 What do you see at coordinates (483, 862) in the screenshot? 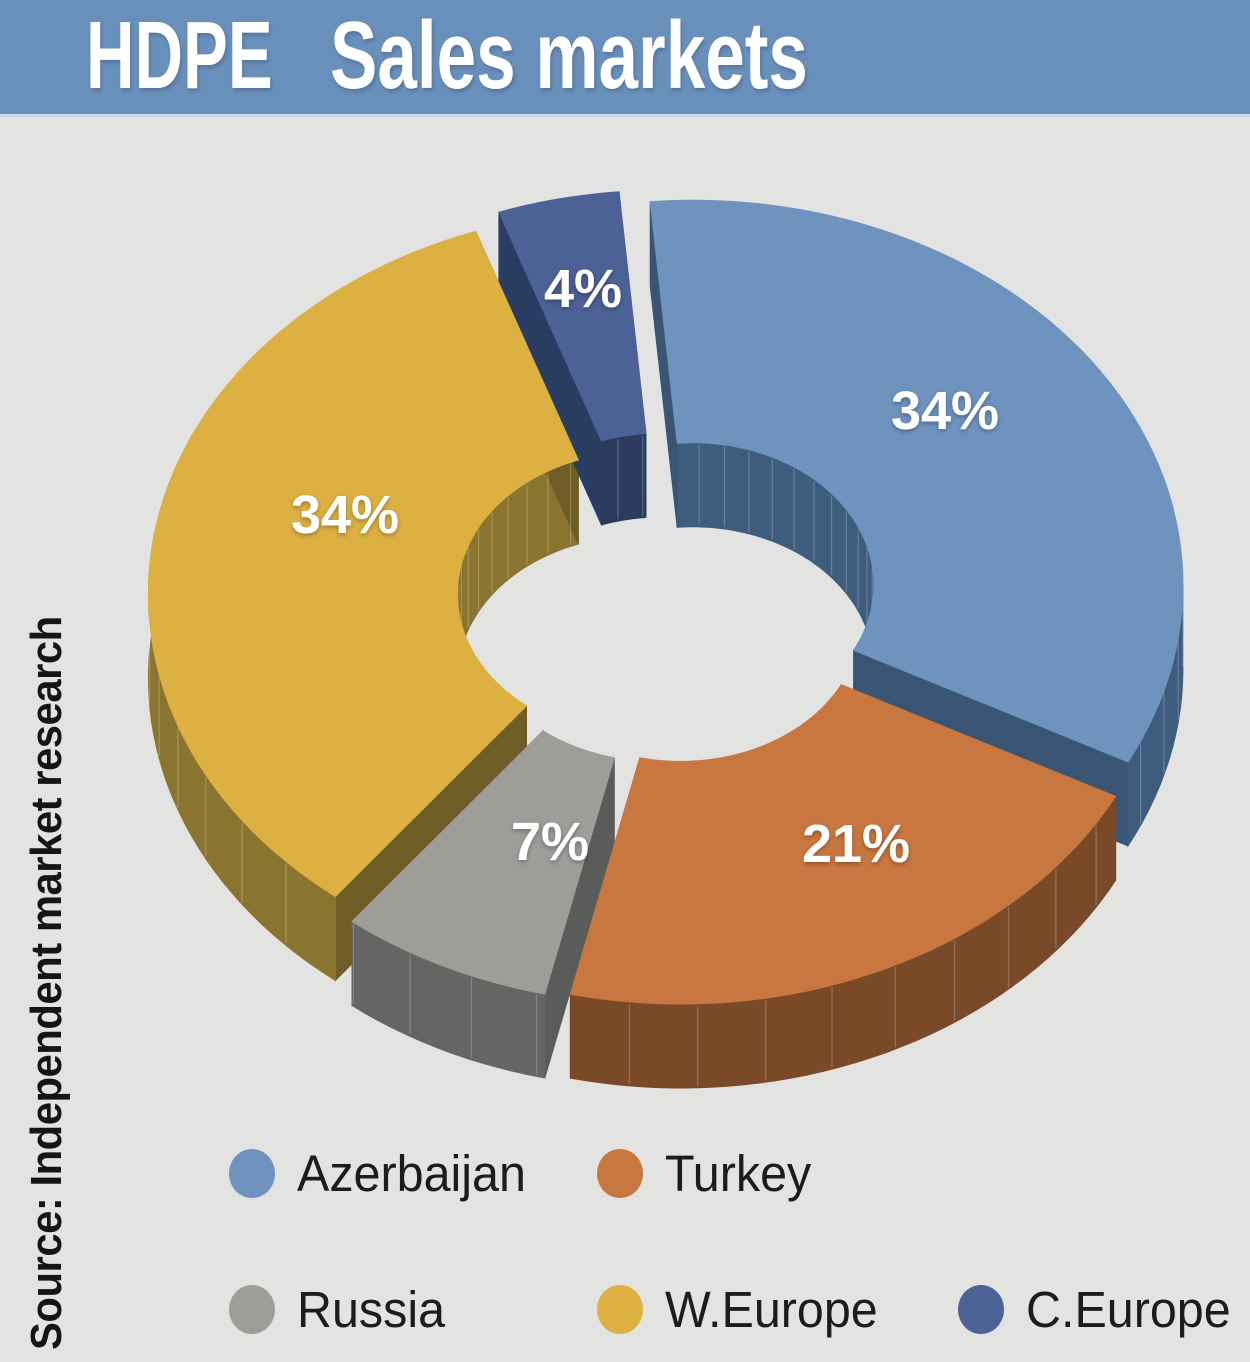
I see `slice-russia` at bounding box center [483, 862].